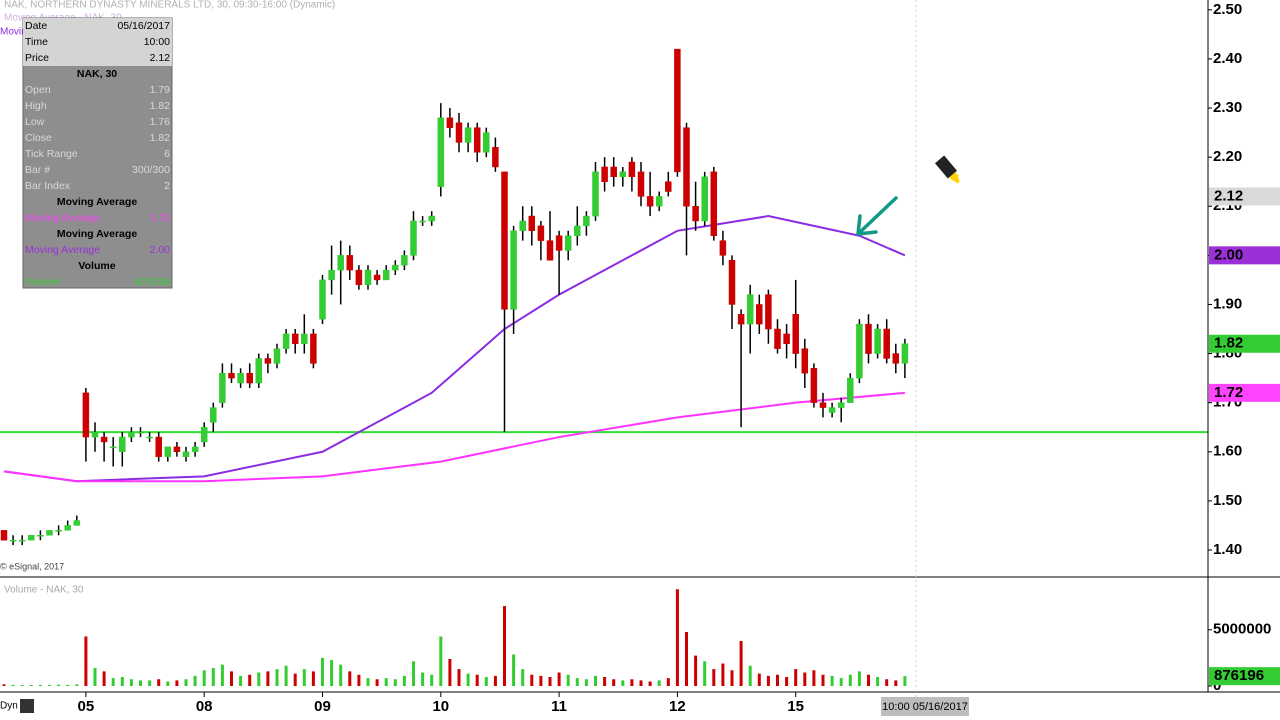  Describe the element at coordinates (1242, 629) in the screenshot. I see `y2-tick-label: 5000000` at that location.